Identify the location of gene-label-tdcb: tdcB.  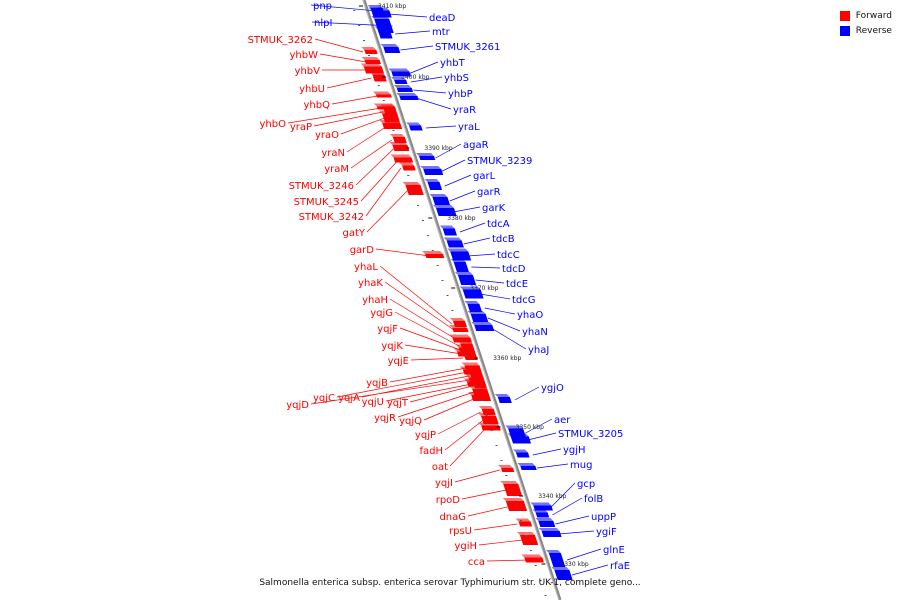
(503, 239).